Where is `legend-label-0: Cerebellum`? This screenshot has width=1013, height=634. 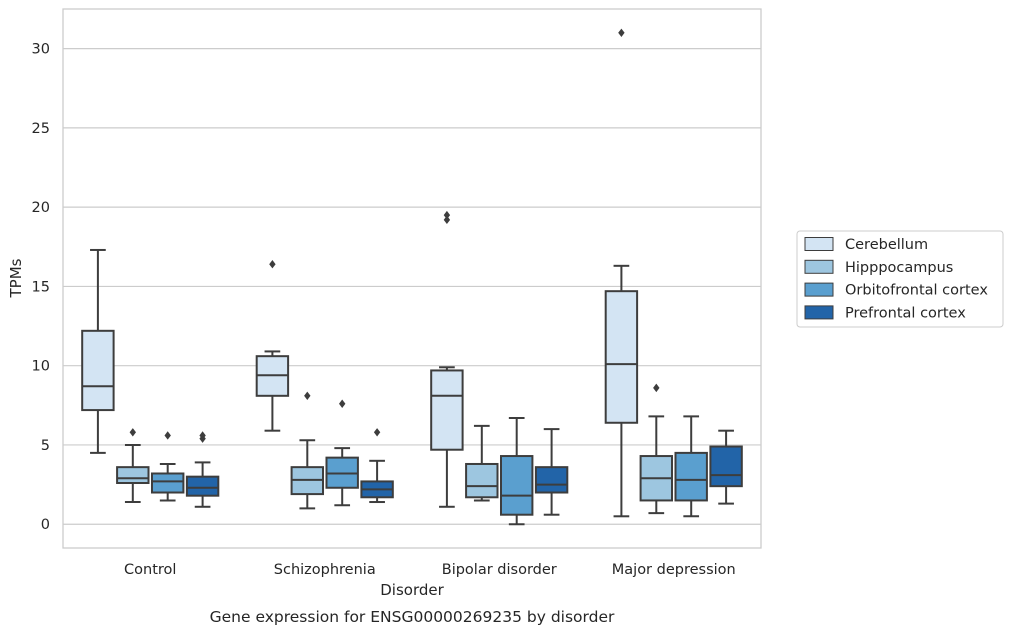
legend-label-0: Cerebellum is located at coordinates (886, 245).